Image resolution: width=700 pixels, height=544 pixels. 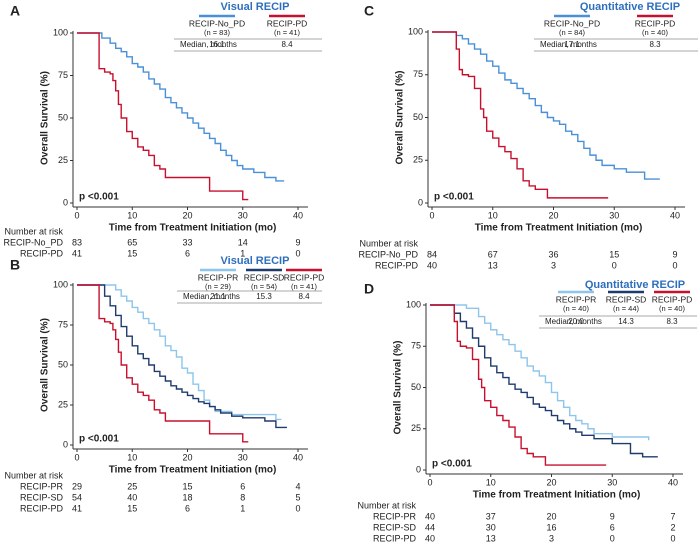 What do you see at coordinates (572, 32) in the screenshot?
I see `legend-n: (n = 84)` at bounding box center [572, 32].